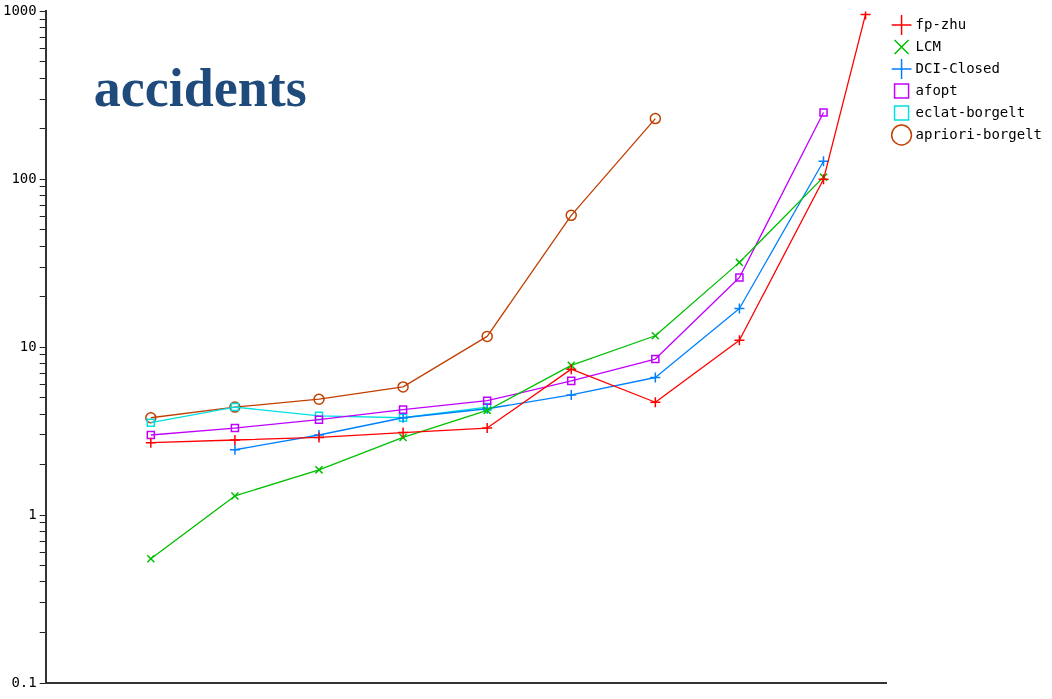 The image size is (1052, 699). I want to click on legend-label: apriori-borgelt, so click(979, 133).